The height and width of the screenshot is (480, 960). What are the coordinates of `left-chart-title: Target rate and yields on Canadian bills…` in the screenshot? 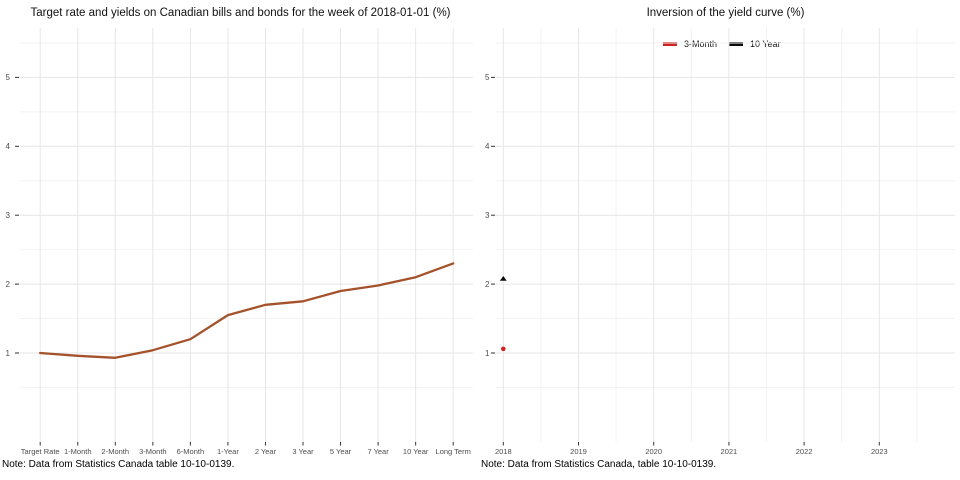 It's located at (240, 13).